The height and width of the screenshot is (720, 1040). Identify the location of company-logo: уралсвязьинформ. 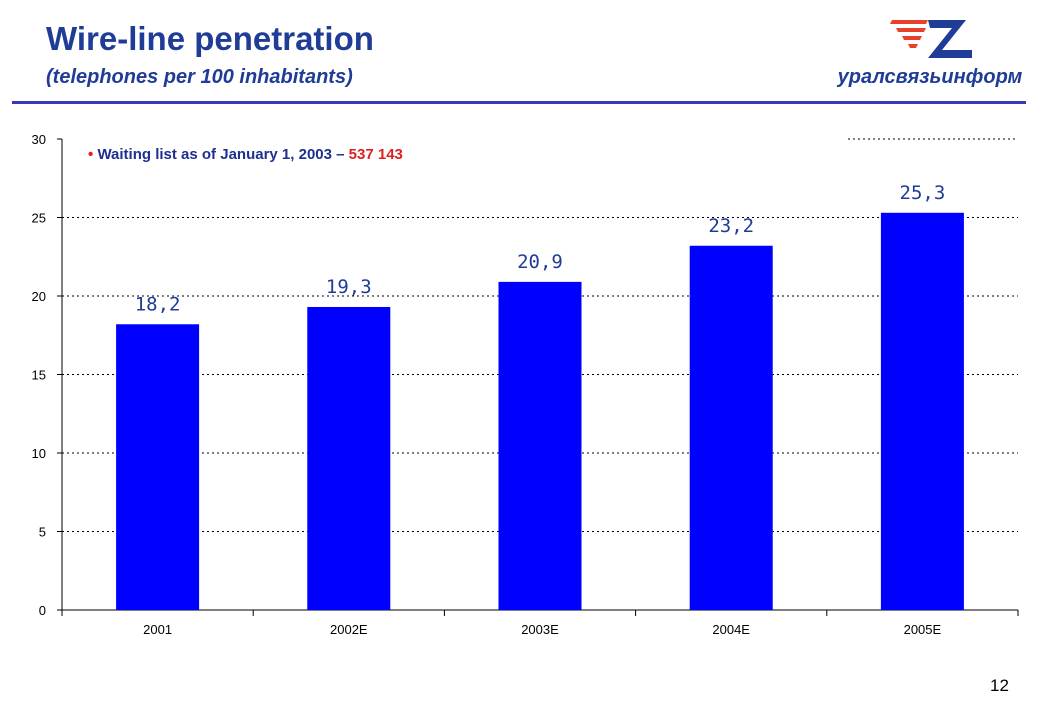
(930, 55).